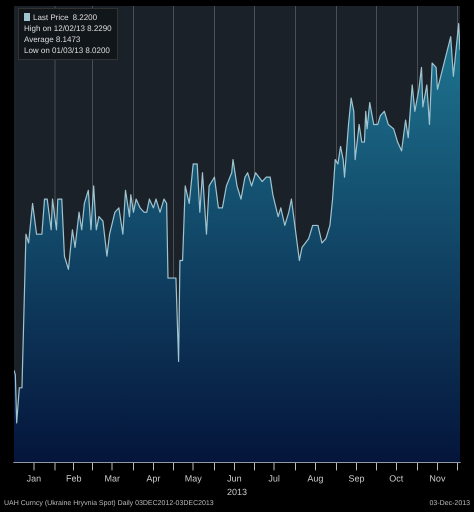 The width and height of the screenshot is (474, 512). I want to click on x-tick-label: Oct, so click(396, 478).